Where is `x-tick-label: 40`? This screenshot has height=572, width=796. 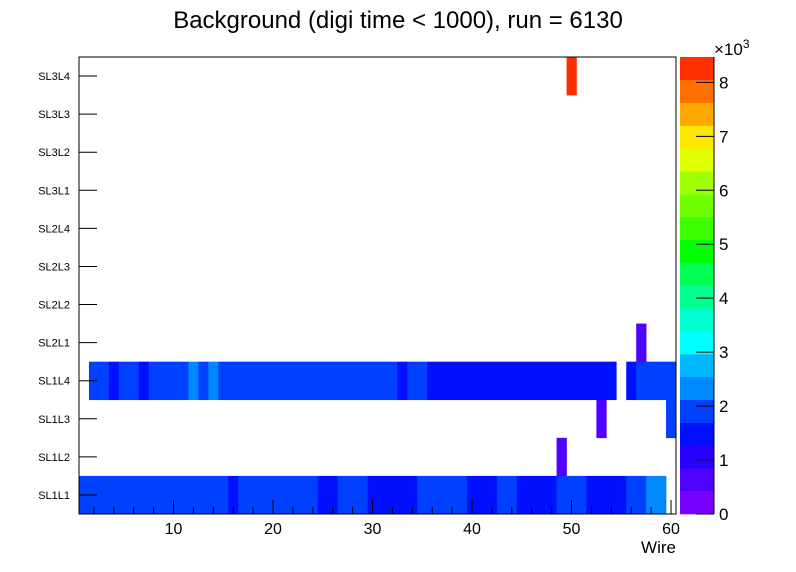
x-tick-label: 40 is located at coordinates (472, 529).